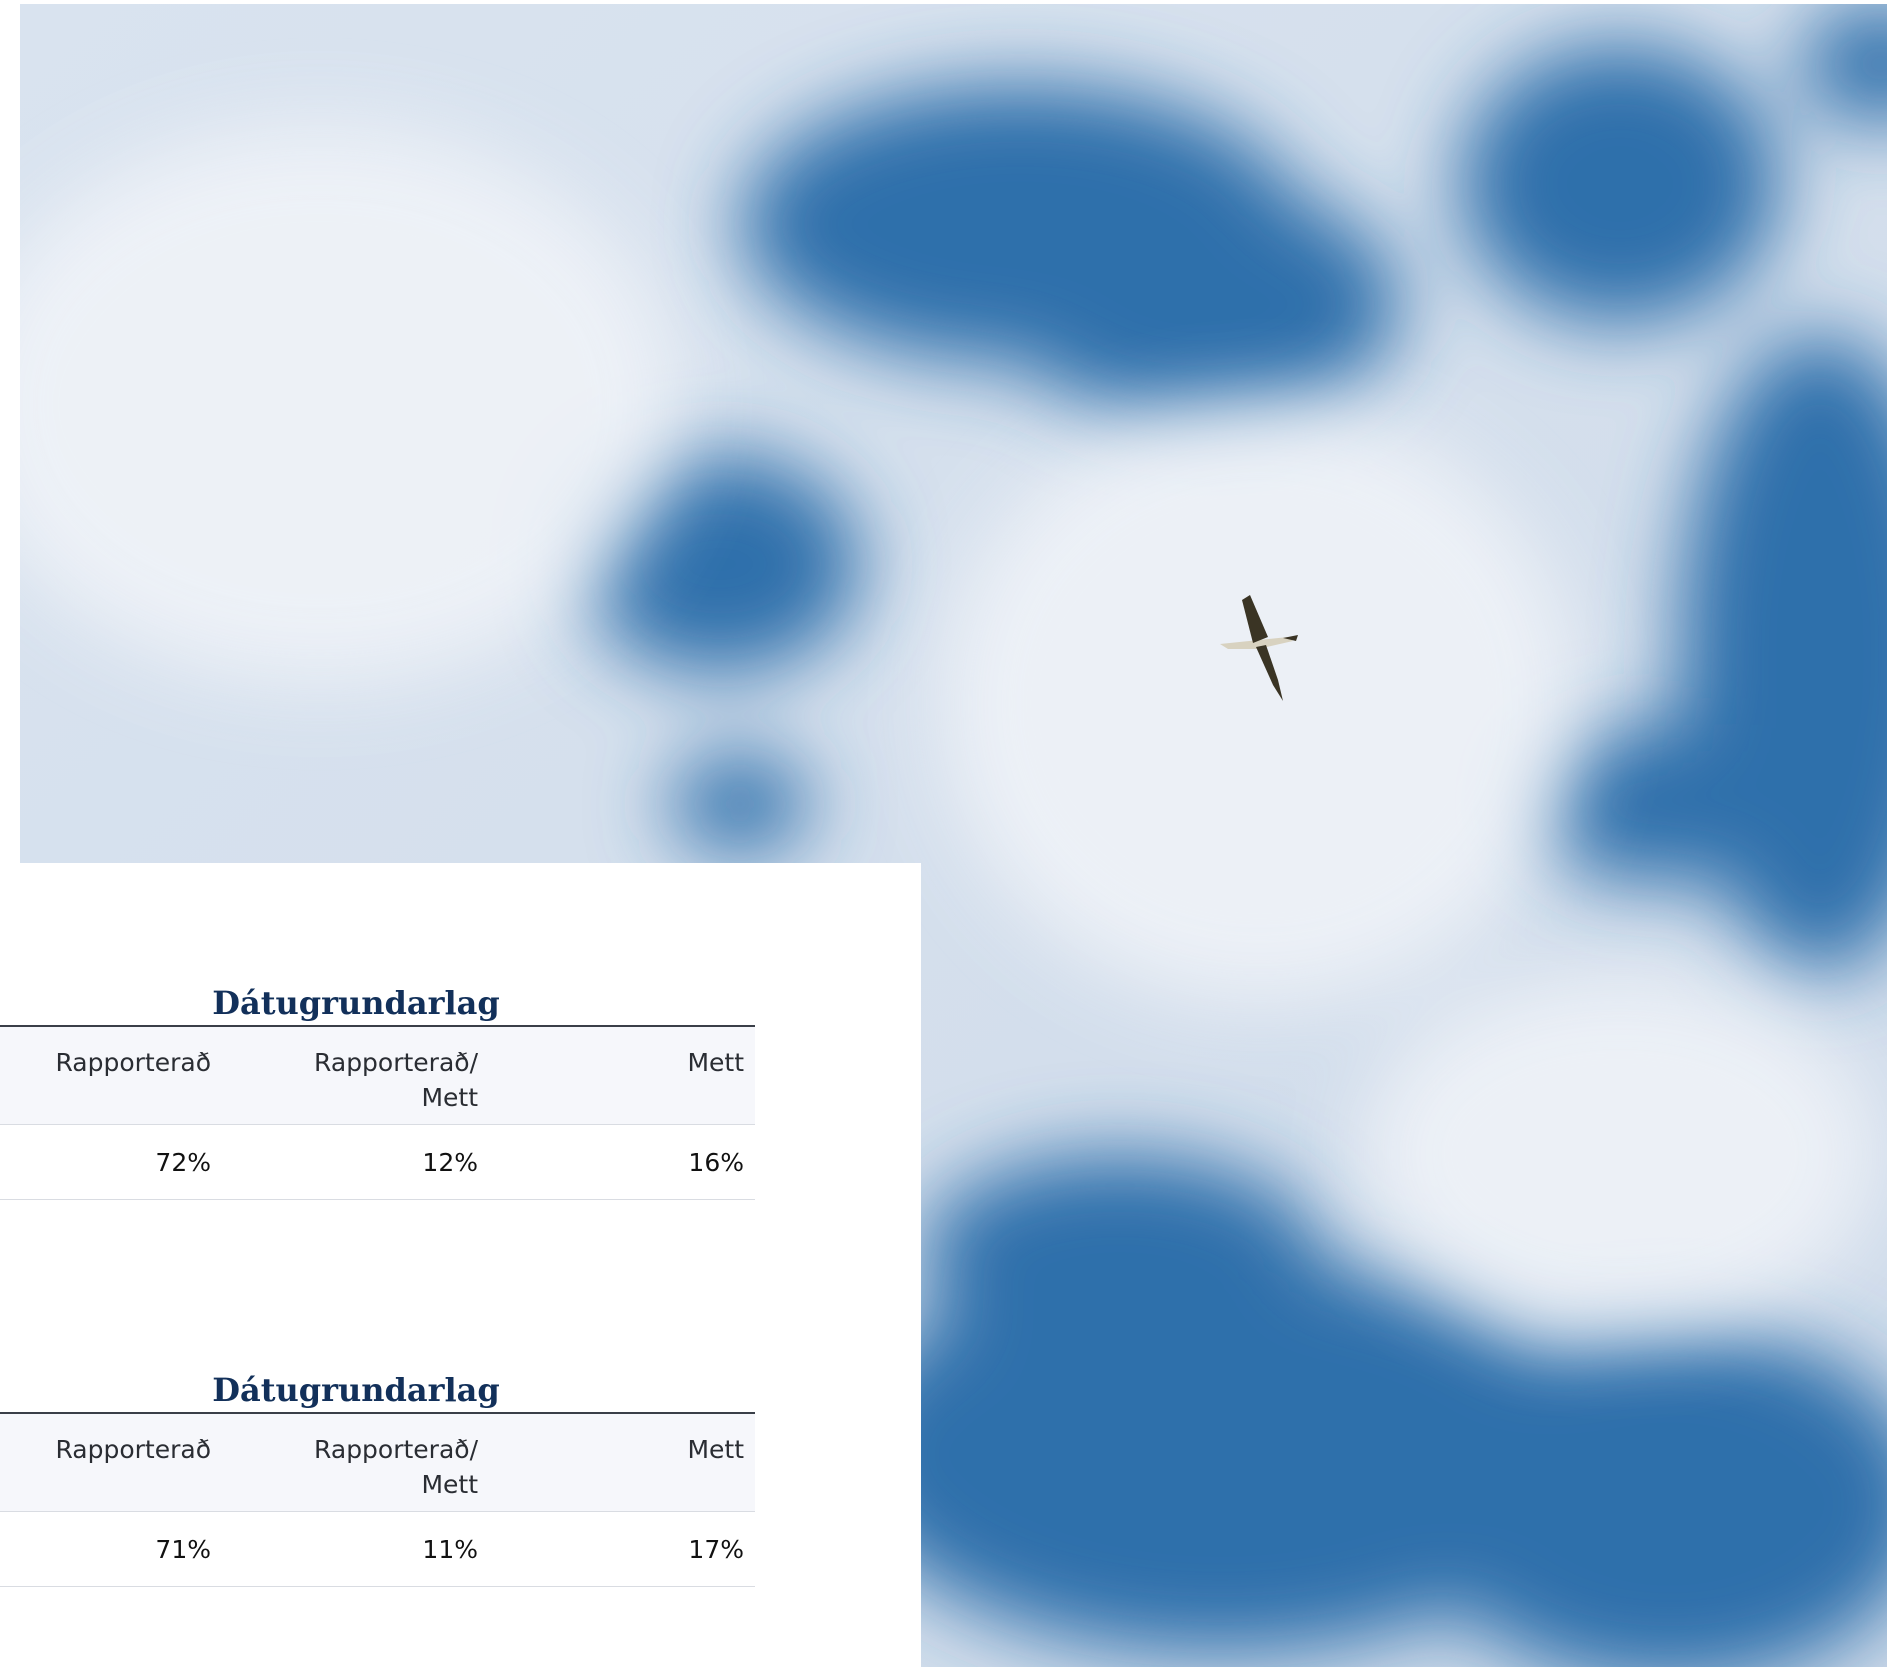 The width and height of the screenshot is (1887, 1667). I want to click on data-row: 72% 12% 16%, so click(377, 1162).